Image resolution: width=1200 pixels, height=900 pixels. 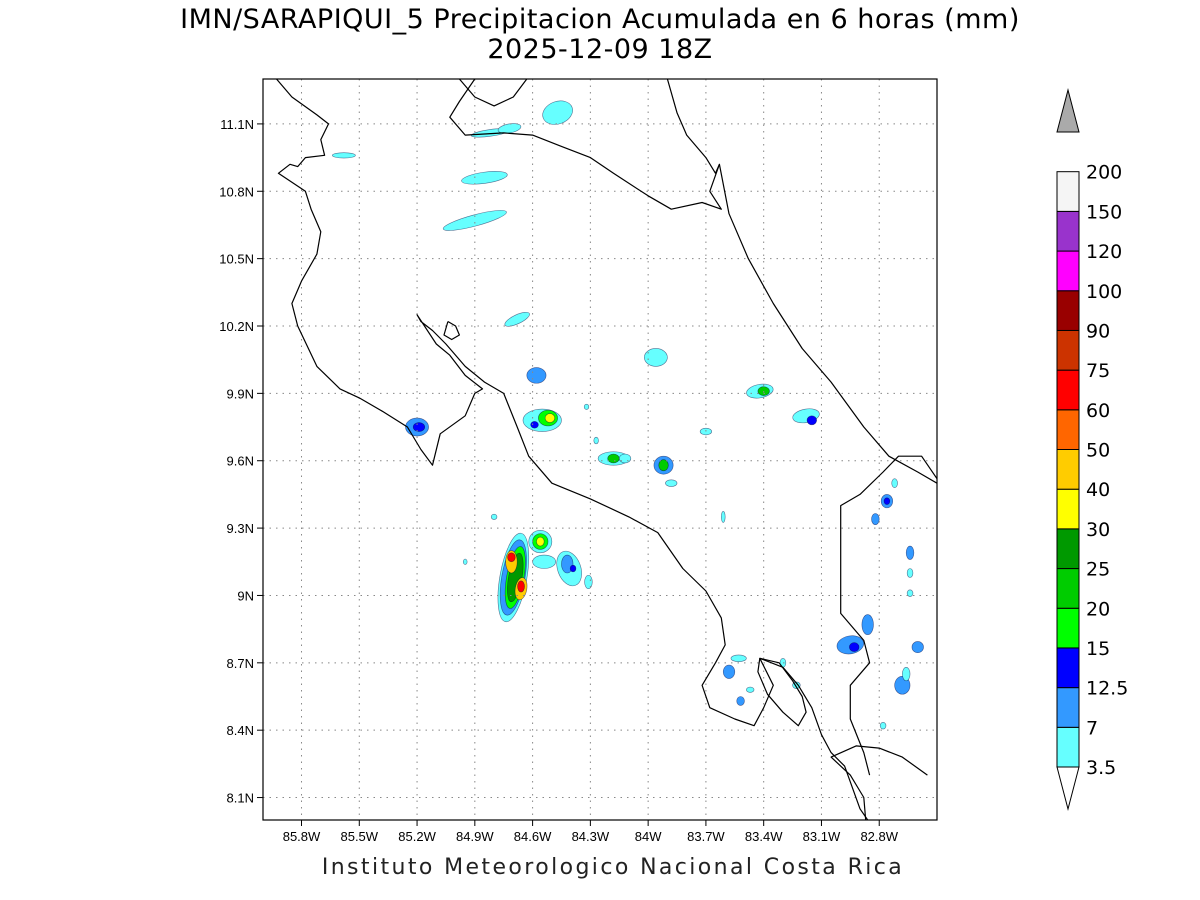 I want to click on y-tick-label: 10.5N, so click(x=236, y=259).